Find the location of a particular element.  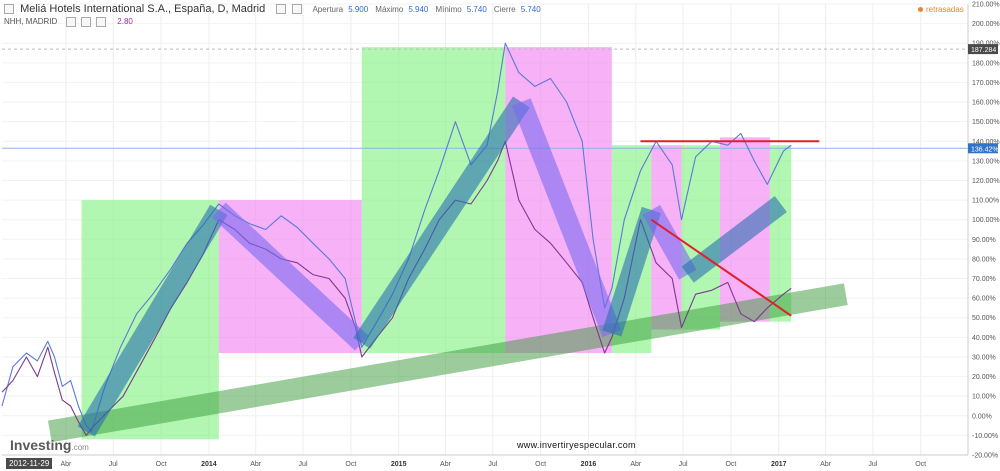

y-tick-label: 200.00% is located at coordinates (986, 24).